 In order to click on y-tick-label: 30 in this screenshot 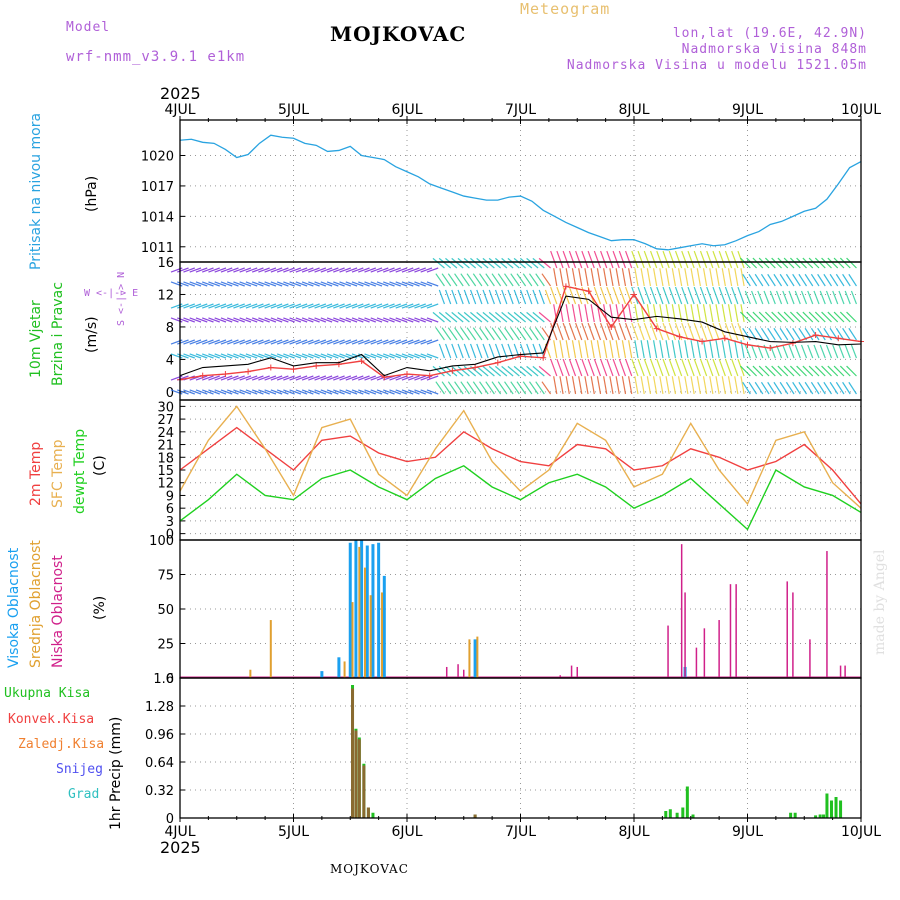, I will do `click(165, 407)`.